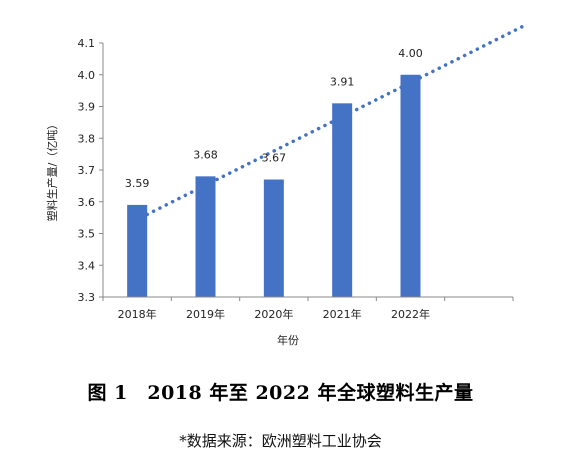 This screenshot has height=466, width=561. Describe the element at coordinates (87, 265) in the screenshot. I see `y-tick-label: 3.4` at that location.